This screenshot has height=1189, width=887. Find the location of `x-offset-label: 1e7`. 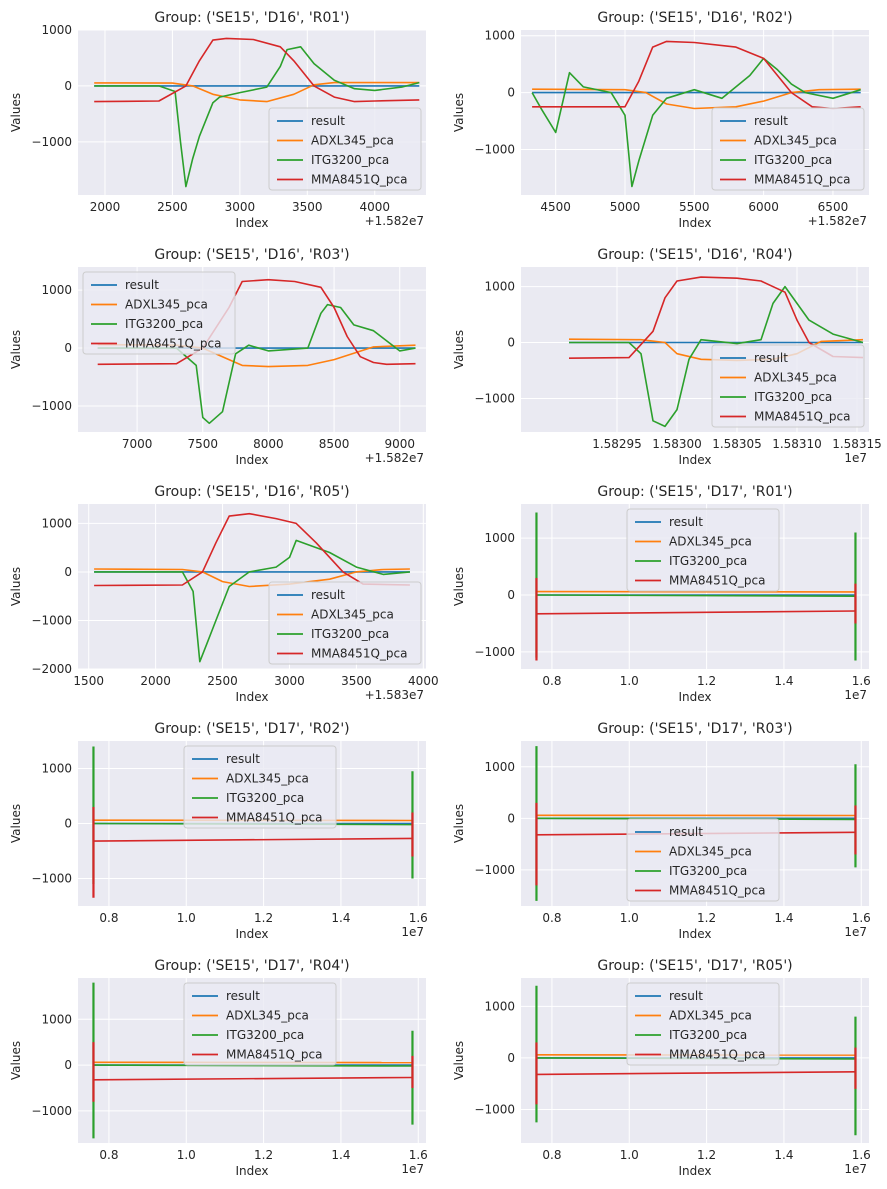

x-offset-label: 1e7 is located at coordinates (412, 932).